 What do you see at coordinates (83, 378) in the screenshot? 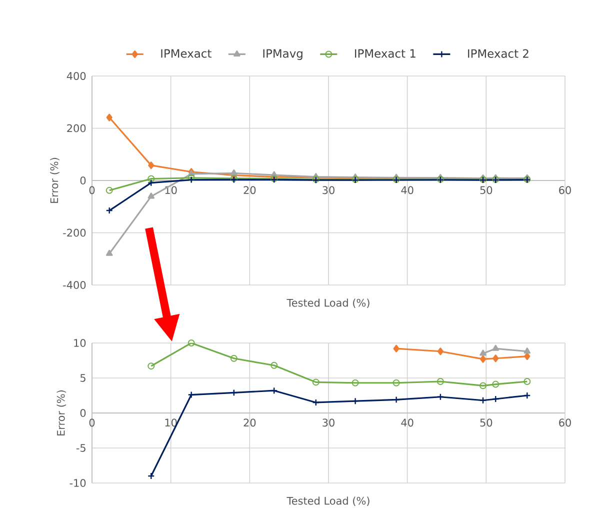
I see `y-tick-label: 5` at bounding box center [83, 378].